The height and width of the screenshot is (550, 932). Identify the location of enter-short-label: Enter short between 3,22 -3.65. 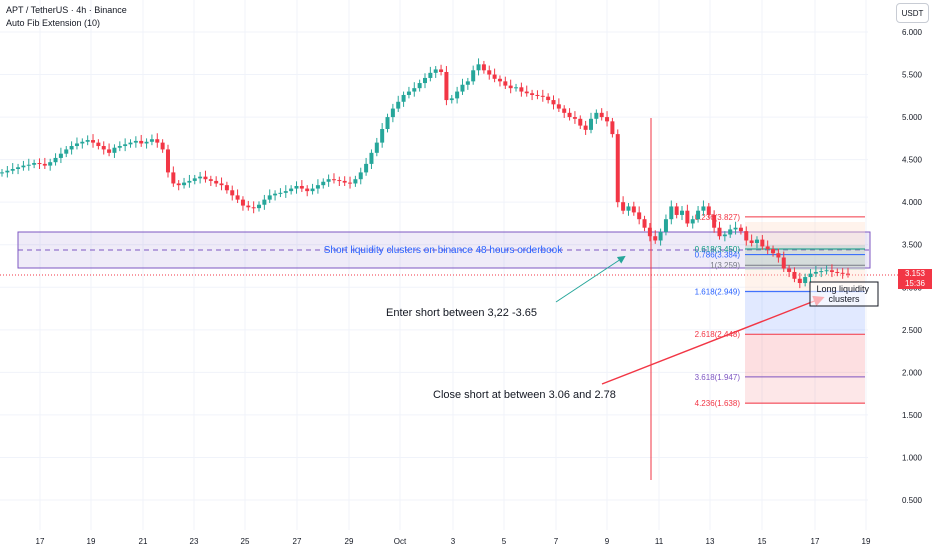
(461, 313).